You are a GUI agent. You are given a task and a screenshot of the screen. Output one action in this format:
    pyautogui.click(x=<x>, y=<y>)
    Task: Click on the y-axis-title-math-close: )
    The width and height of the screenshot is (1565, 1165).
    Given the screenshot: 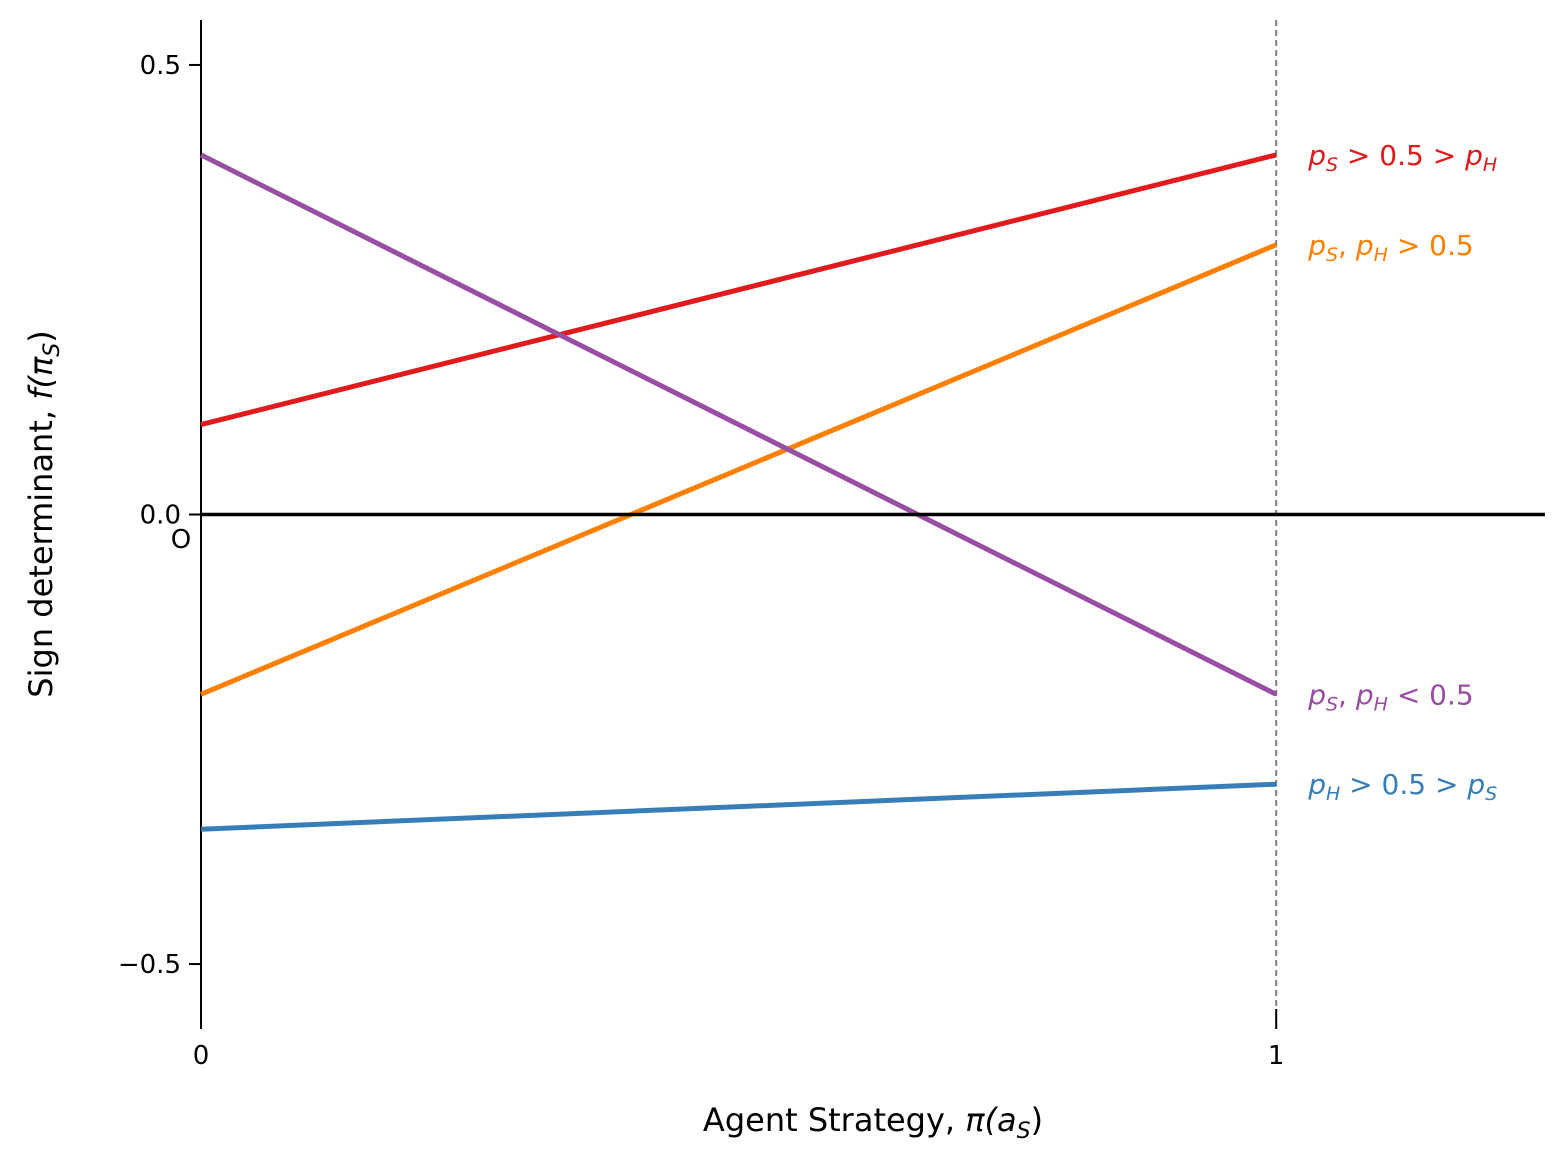 What is the action you would take?
    pyautogui.click(x=41, y=336)
    